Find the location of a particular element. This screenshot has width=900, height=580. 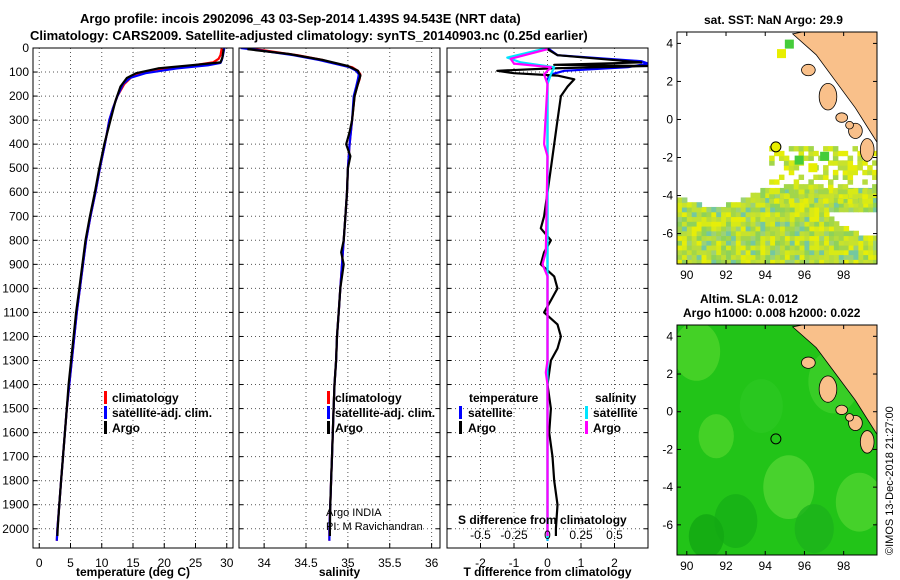

y-tick-label: -2 is located at coordinates (667, 158).